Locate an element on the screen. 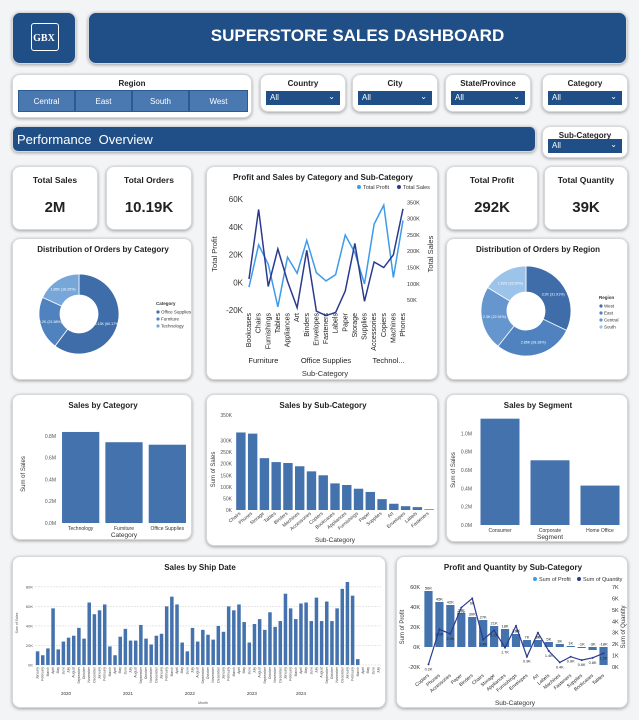 The image size is (639, 720). kpi-total-orders: Total Orders 10.19K is located at coordinates (149, 198).